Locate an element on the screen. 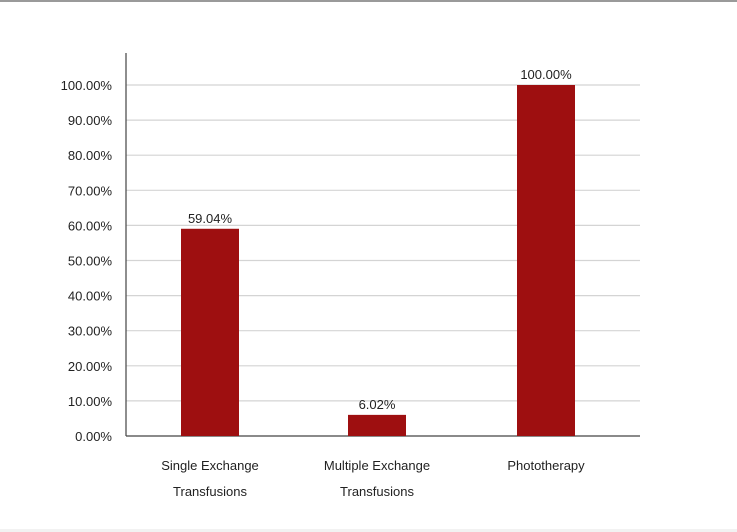  window-bottom-band is located at coordinates (368, 530).